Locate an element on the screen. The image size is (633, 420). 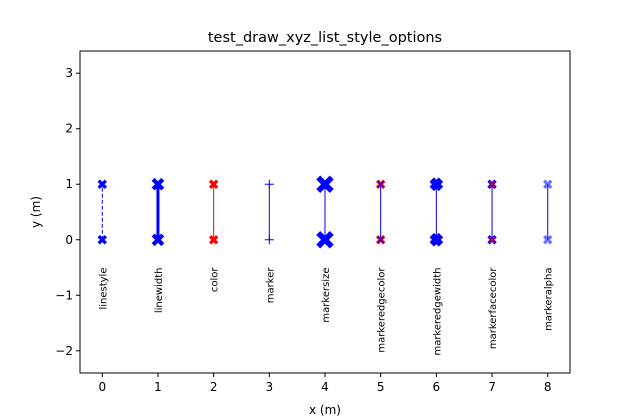
x-axis: 0 1 2 3 4 5 6 7 8 is located at coordinates (325, 383).